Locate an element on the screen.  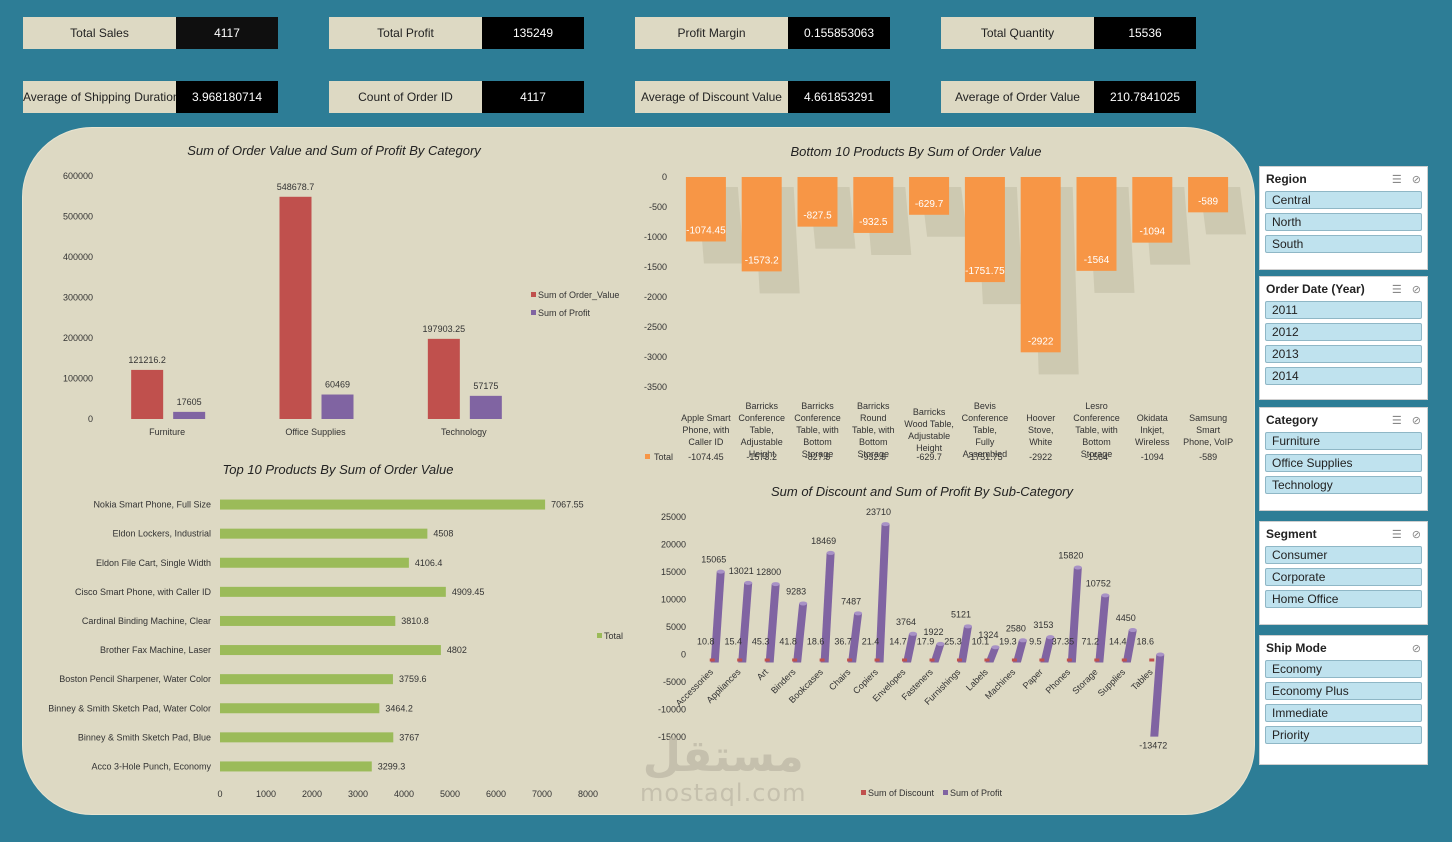
slicer-item: Immediate is located at coordinates (1343, 713).